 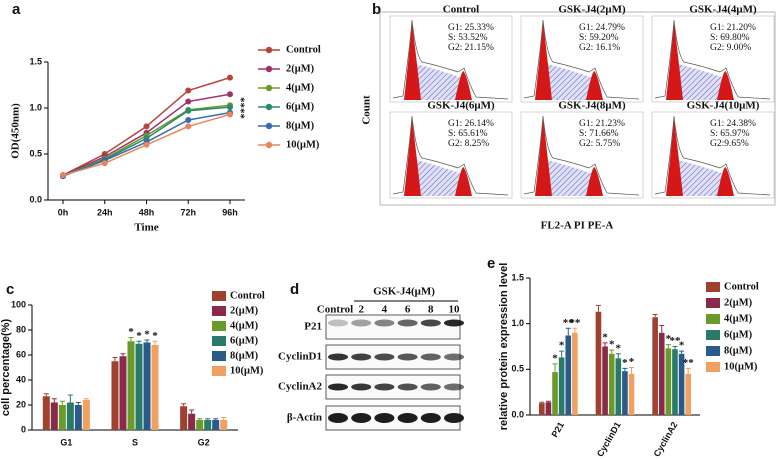 I want to click on blot-title: GSK-J4(μM), so click(x=404, y=292).